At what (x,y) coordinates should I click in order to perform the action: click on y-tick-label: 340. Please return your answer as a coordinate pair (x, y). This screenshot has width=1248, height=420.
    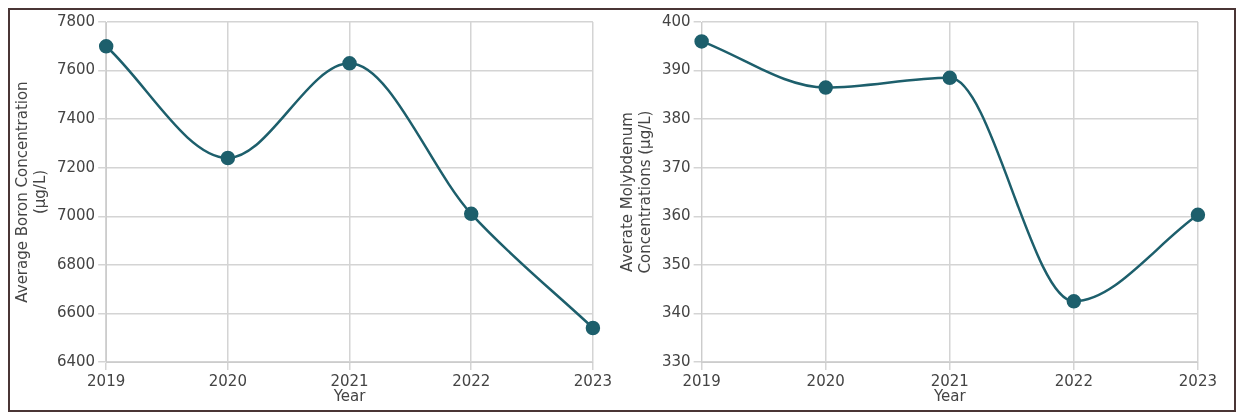
    Looking at the image, I should click on (676, 312).